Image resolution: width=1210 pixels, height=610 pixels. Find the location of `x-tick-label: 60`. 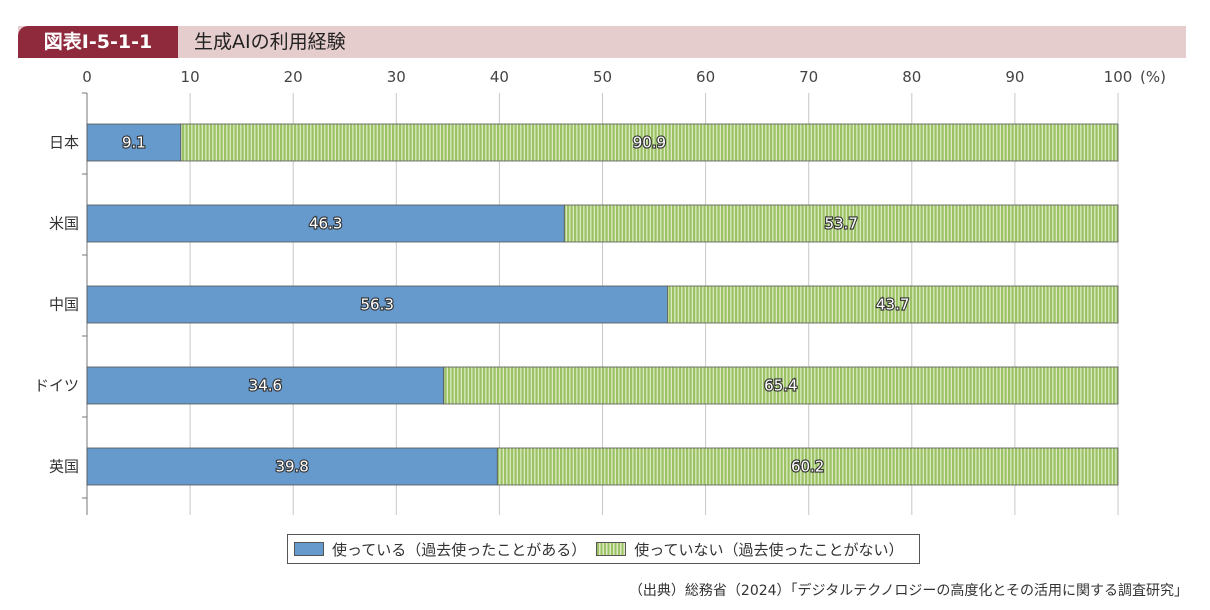

x-tick-label: 60 is located at coordinates (705, 77).